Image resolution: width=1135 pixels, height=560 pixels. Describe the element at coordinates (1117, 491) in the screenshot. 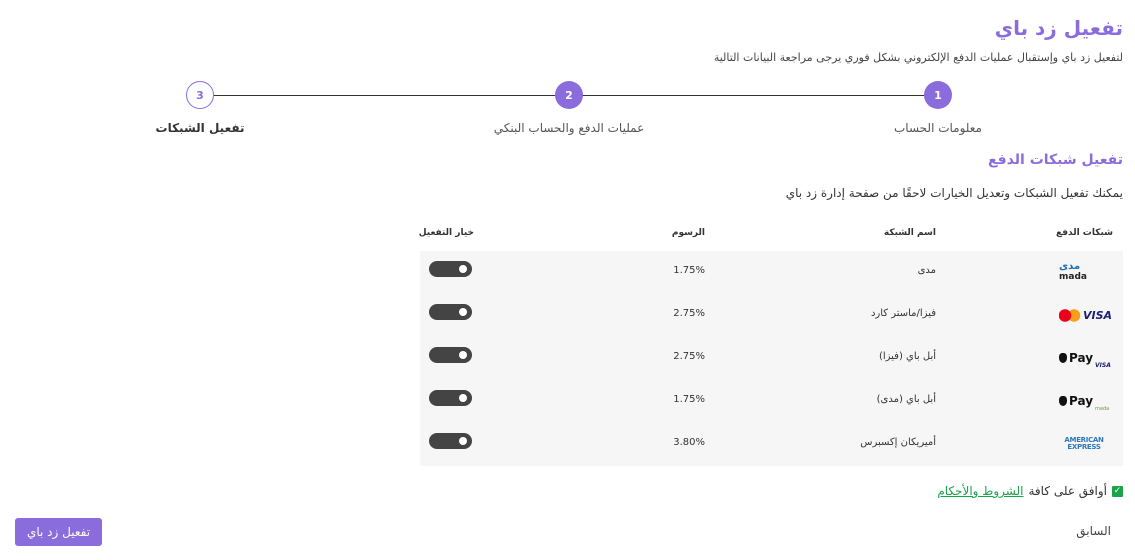

I see `checkbox: ✓` at that location.